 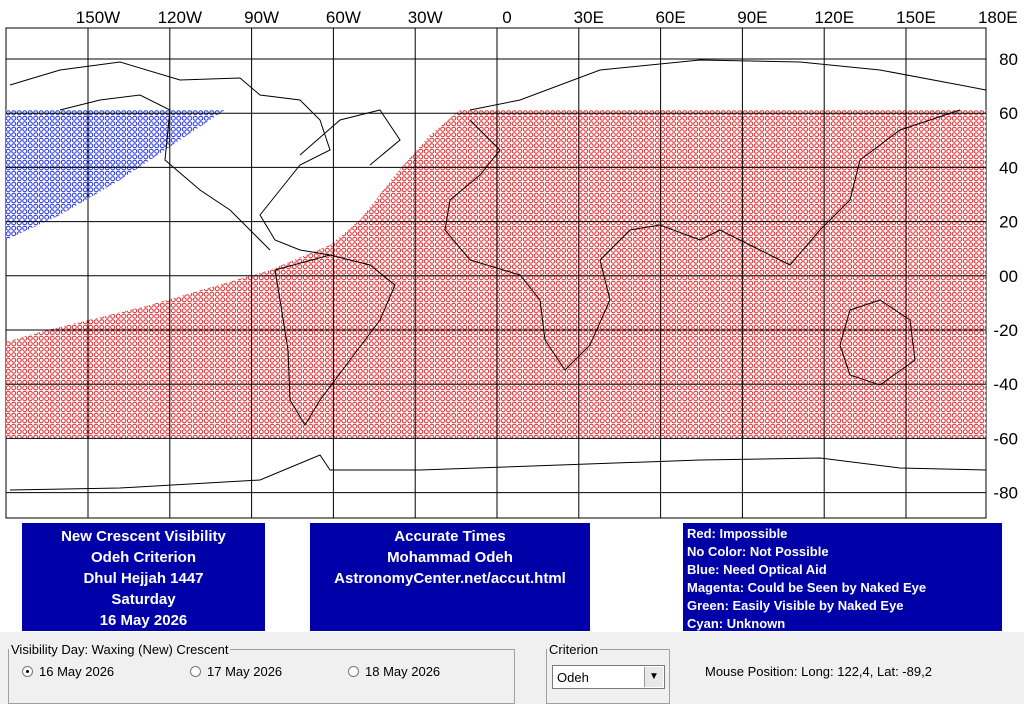 What do you see at coordinates (1008, 113) in the screenshot?
I see `latitude-label: 60` at bounding box center [1008, 113].